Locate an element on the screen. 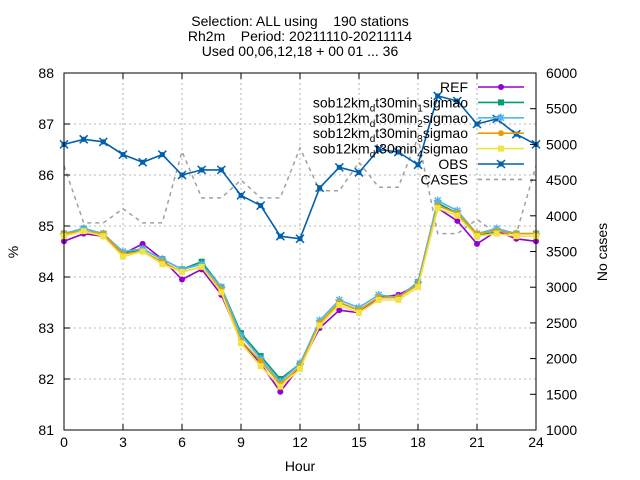  y-tick-label: 83 is located at coordinates (46, 328).